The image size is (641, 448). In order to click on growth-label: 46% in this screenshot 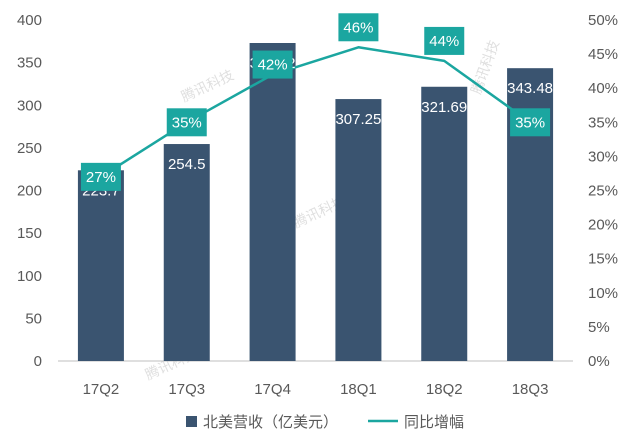, I will do `click(358, 27)`.